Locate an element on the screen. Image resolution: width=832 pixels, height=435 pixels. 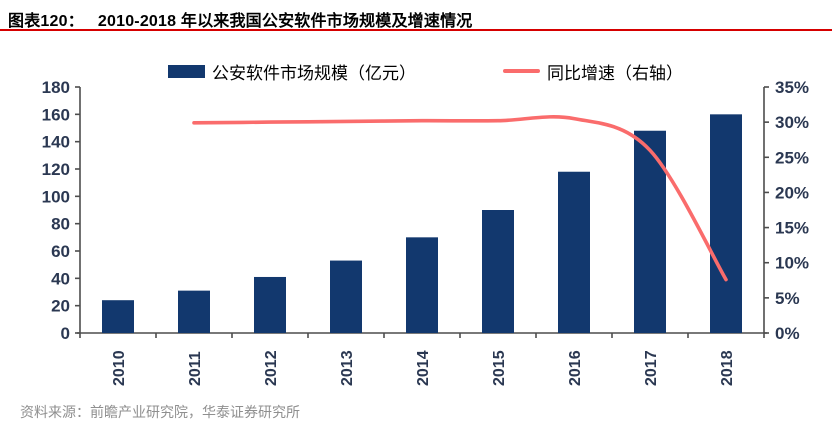
bar-2017 is located at coordinates (650, 231).